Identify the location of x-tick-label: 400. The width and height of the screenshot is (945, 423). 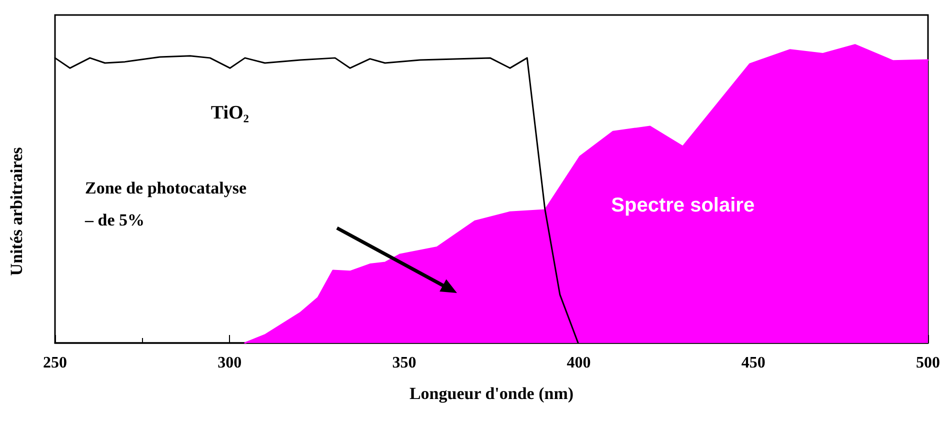
(578, 363).